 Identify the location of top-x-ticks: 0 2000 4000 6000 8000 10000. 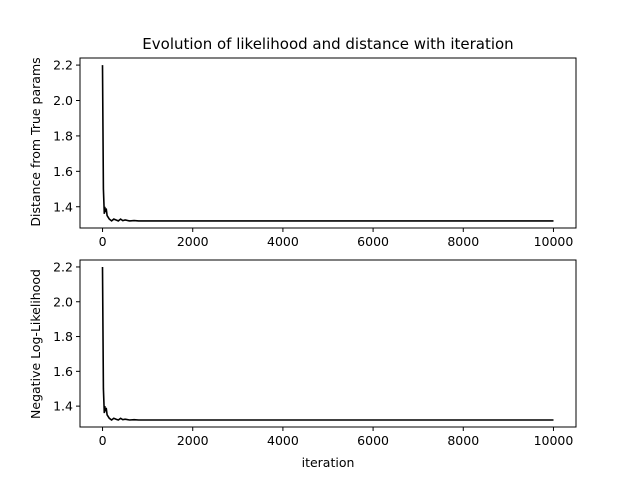
(336, 238).